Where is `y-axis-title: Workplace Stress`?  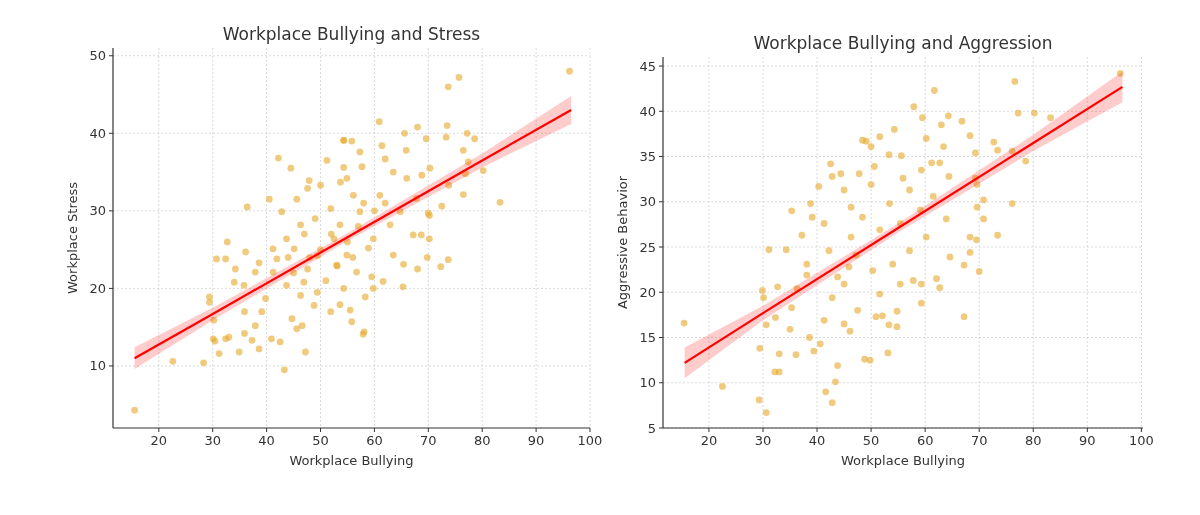 y-axis-title: Workplace Stress is located at coordinates (72, 237).